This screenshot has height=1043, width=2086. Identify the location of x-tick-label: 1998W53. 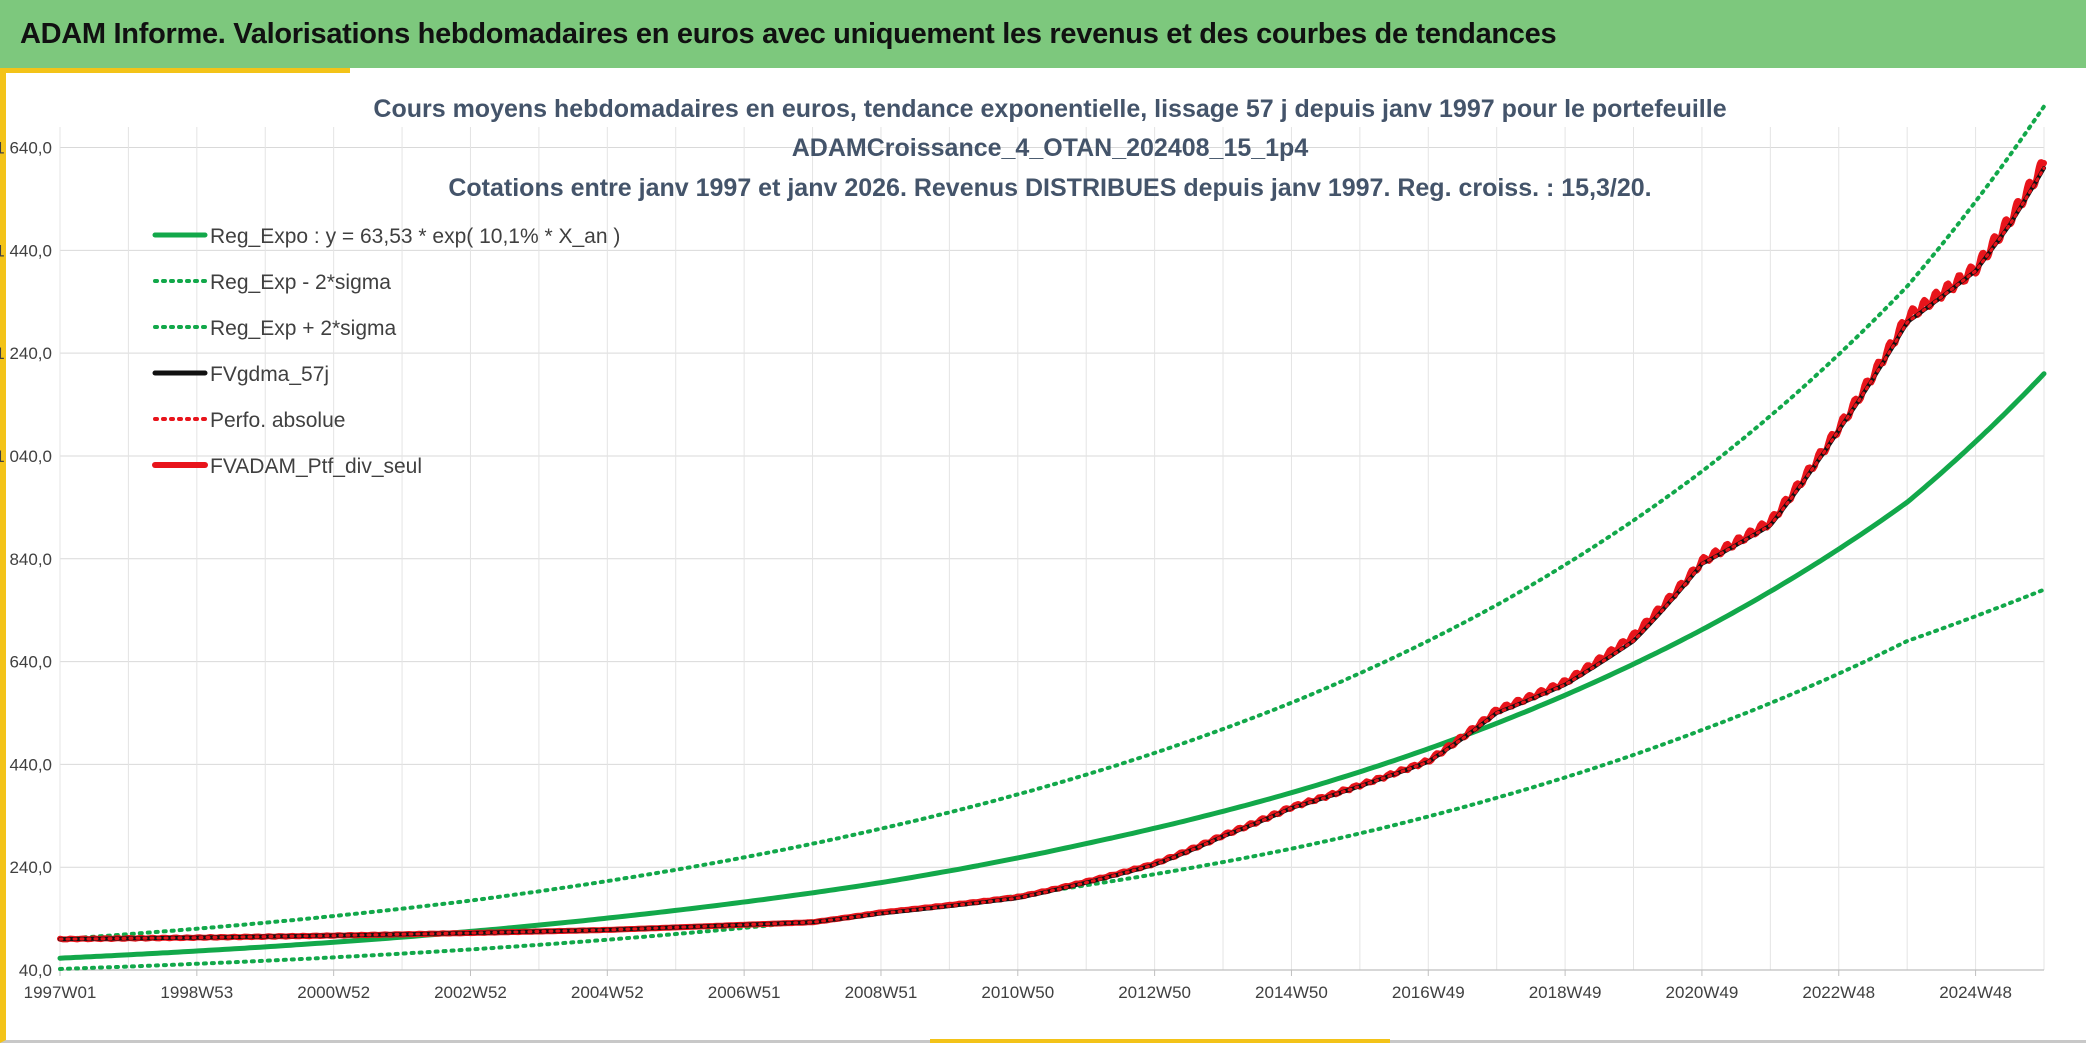
(196, 992).